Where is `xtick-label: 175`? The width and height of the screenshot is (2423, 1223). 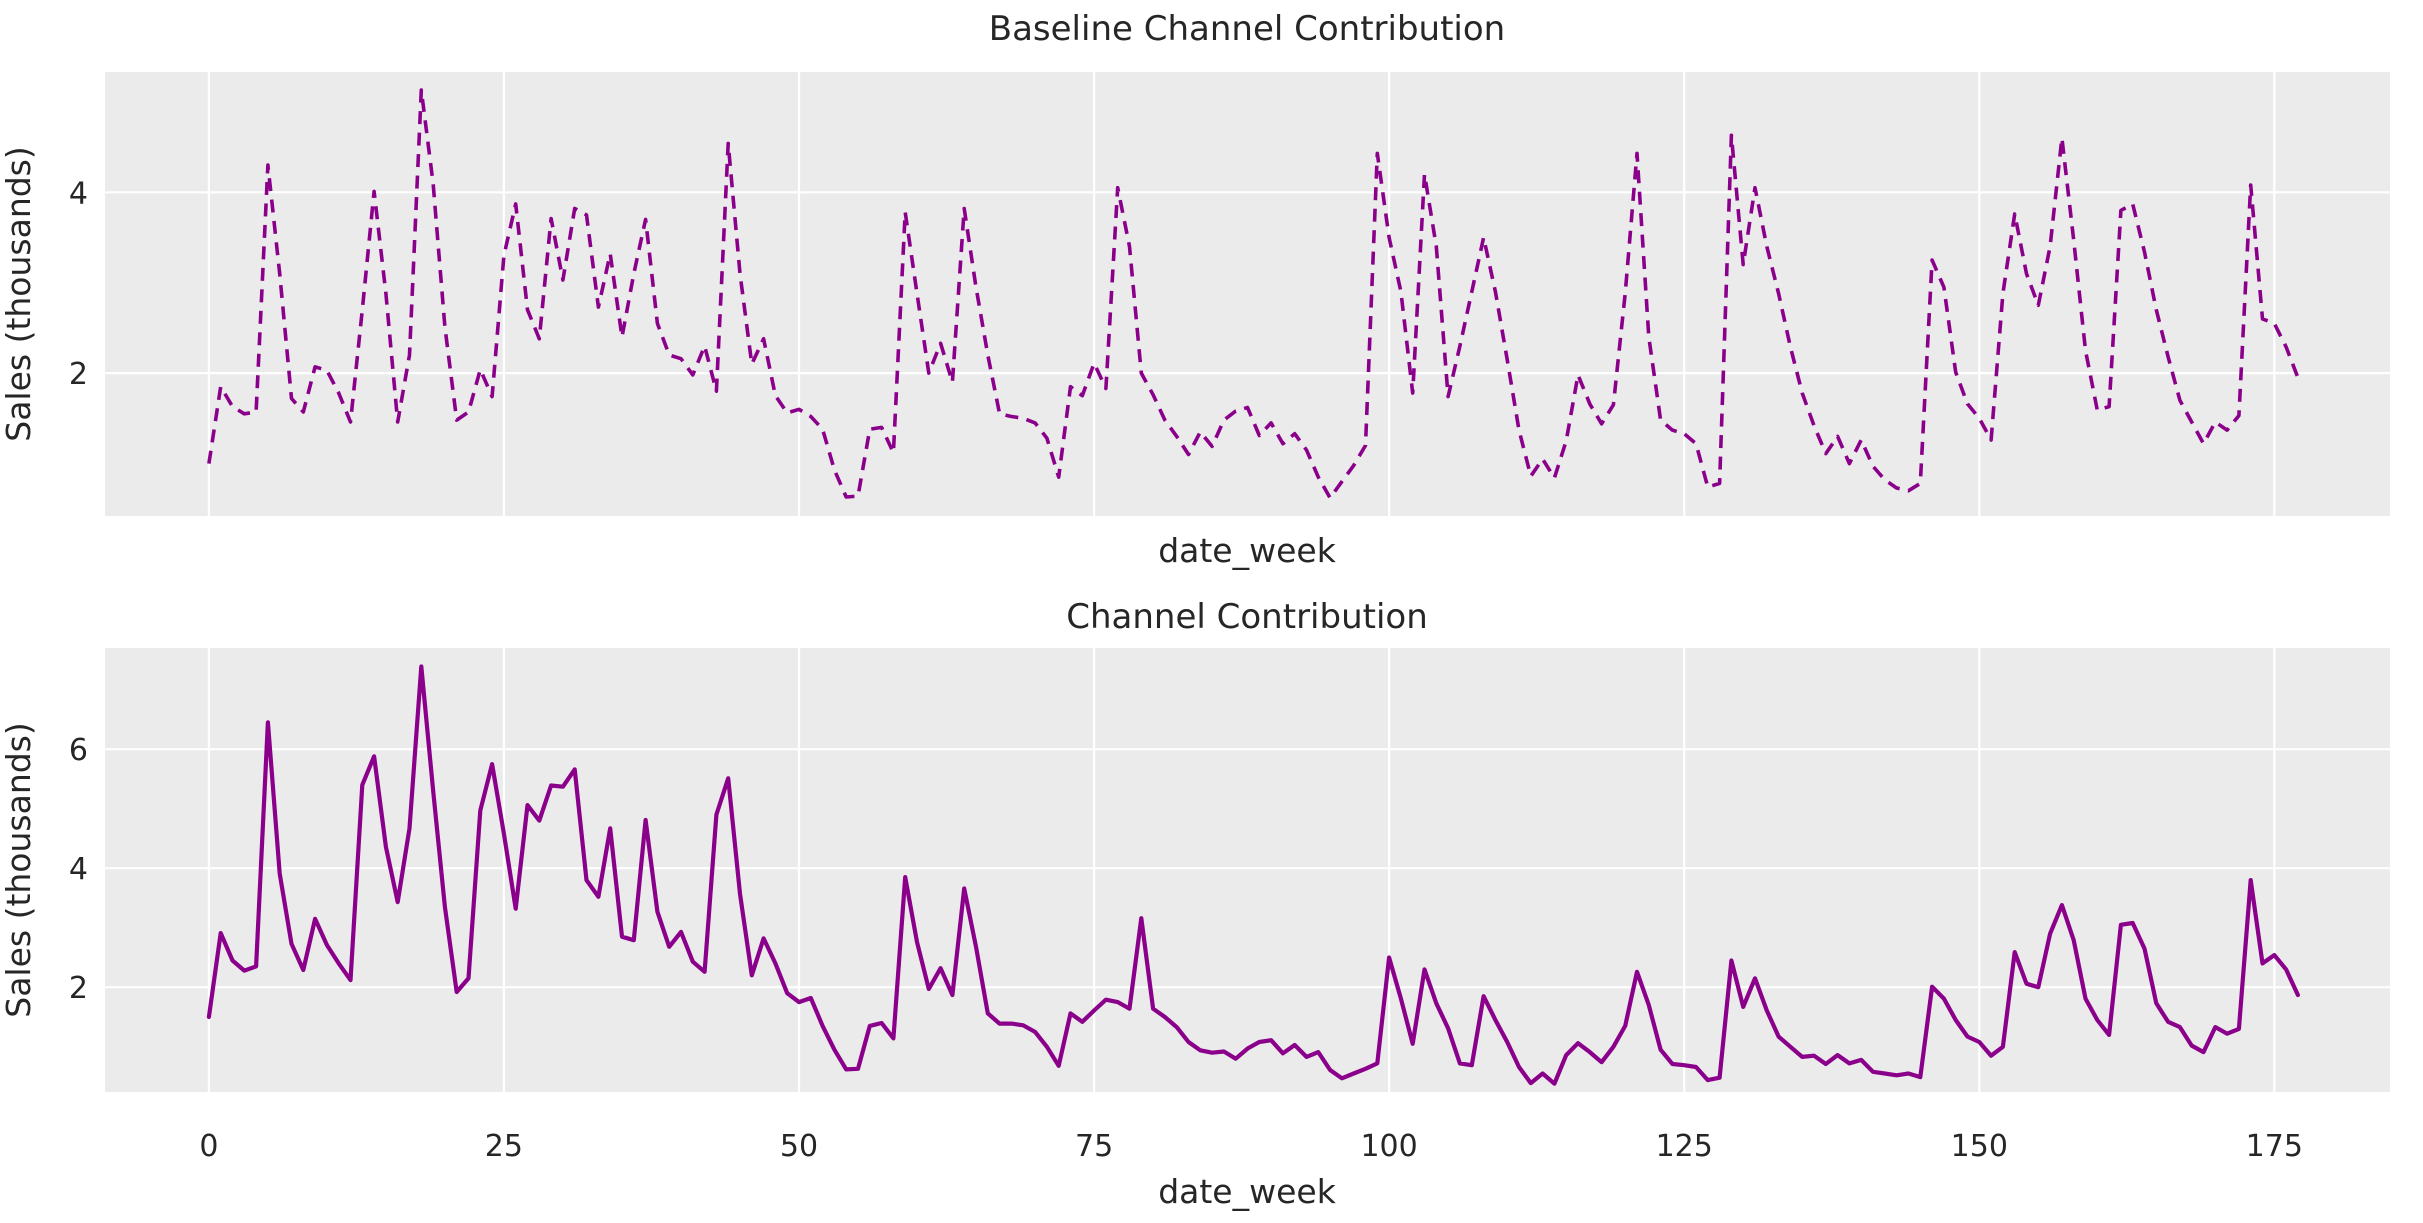
xtick-label: 175 is located at coordinates (2274, 1146).